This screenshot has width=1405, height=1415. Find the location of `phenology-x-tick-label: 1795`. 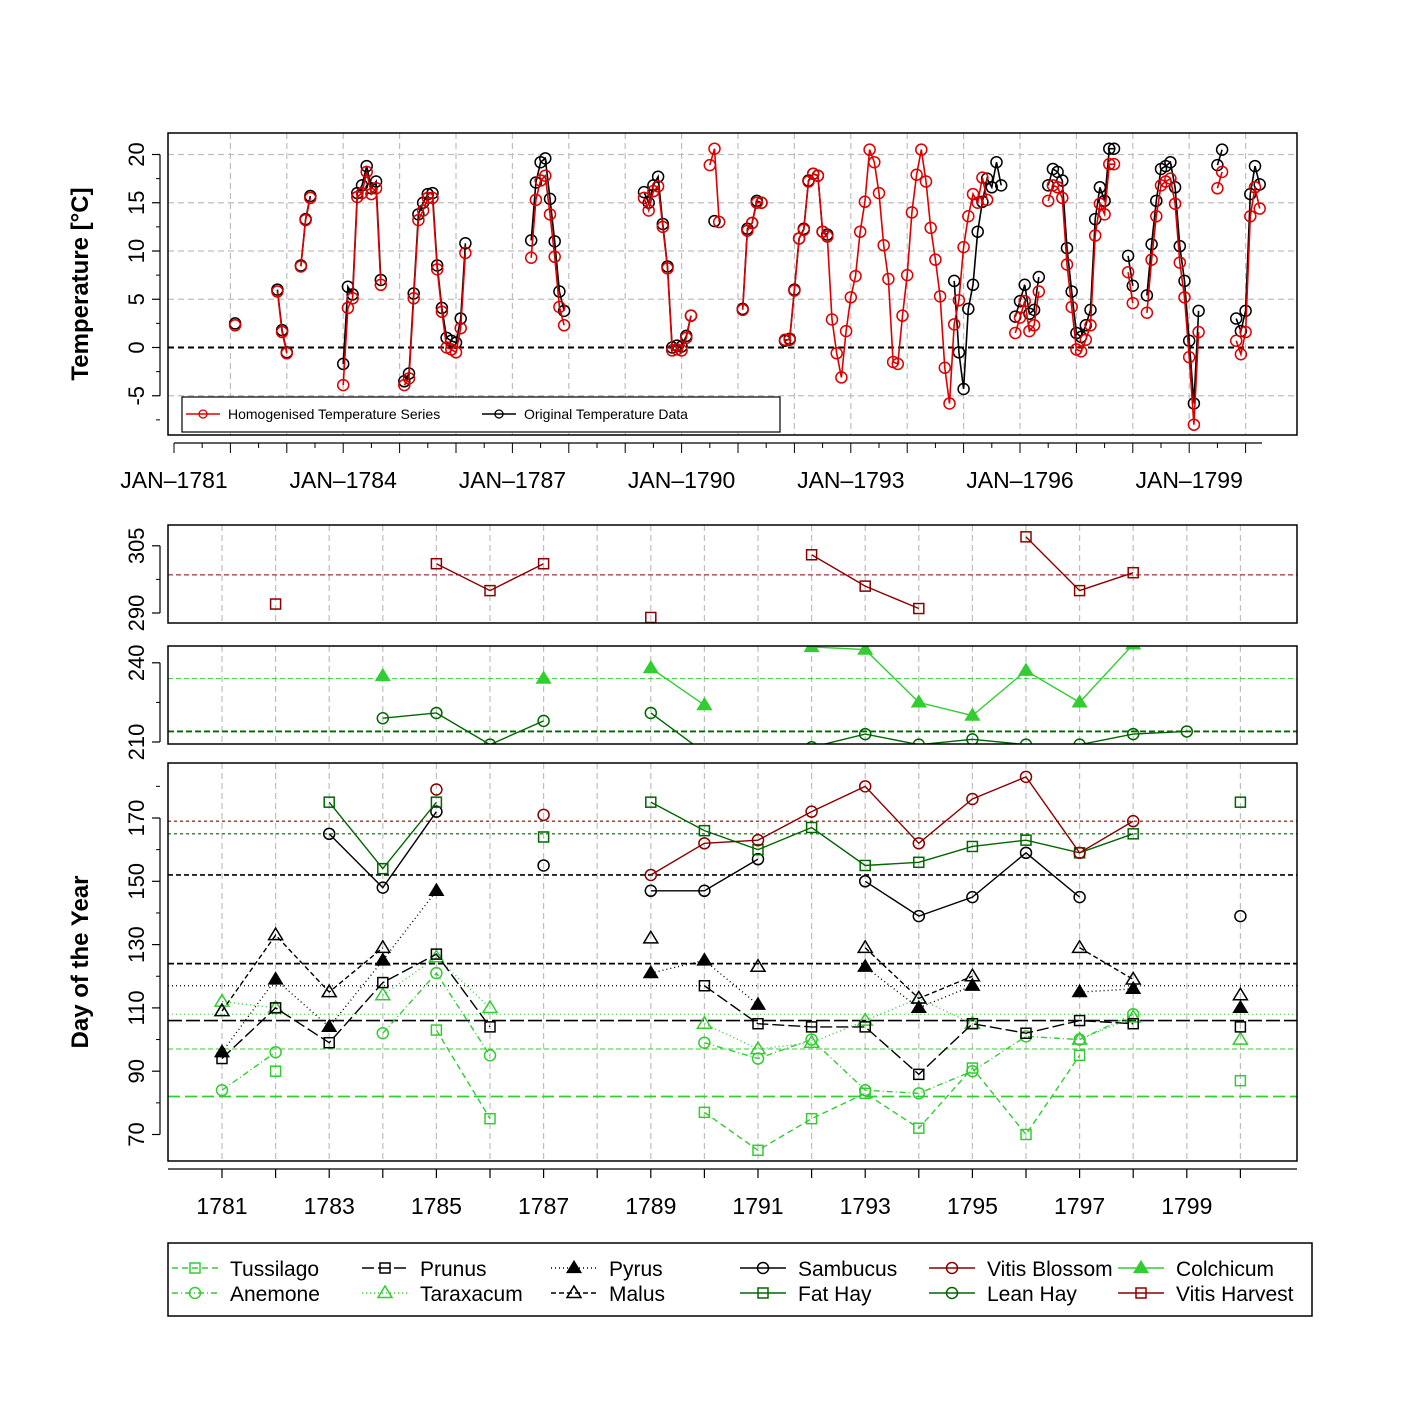

phenology-x-tick-label: 1795 is located at coordinates (972, 1206).